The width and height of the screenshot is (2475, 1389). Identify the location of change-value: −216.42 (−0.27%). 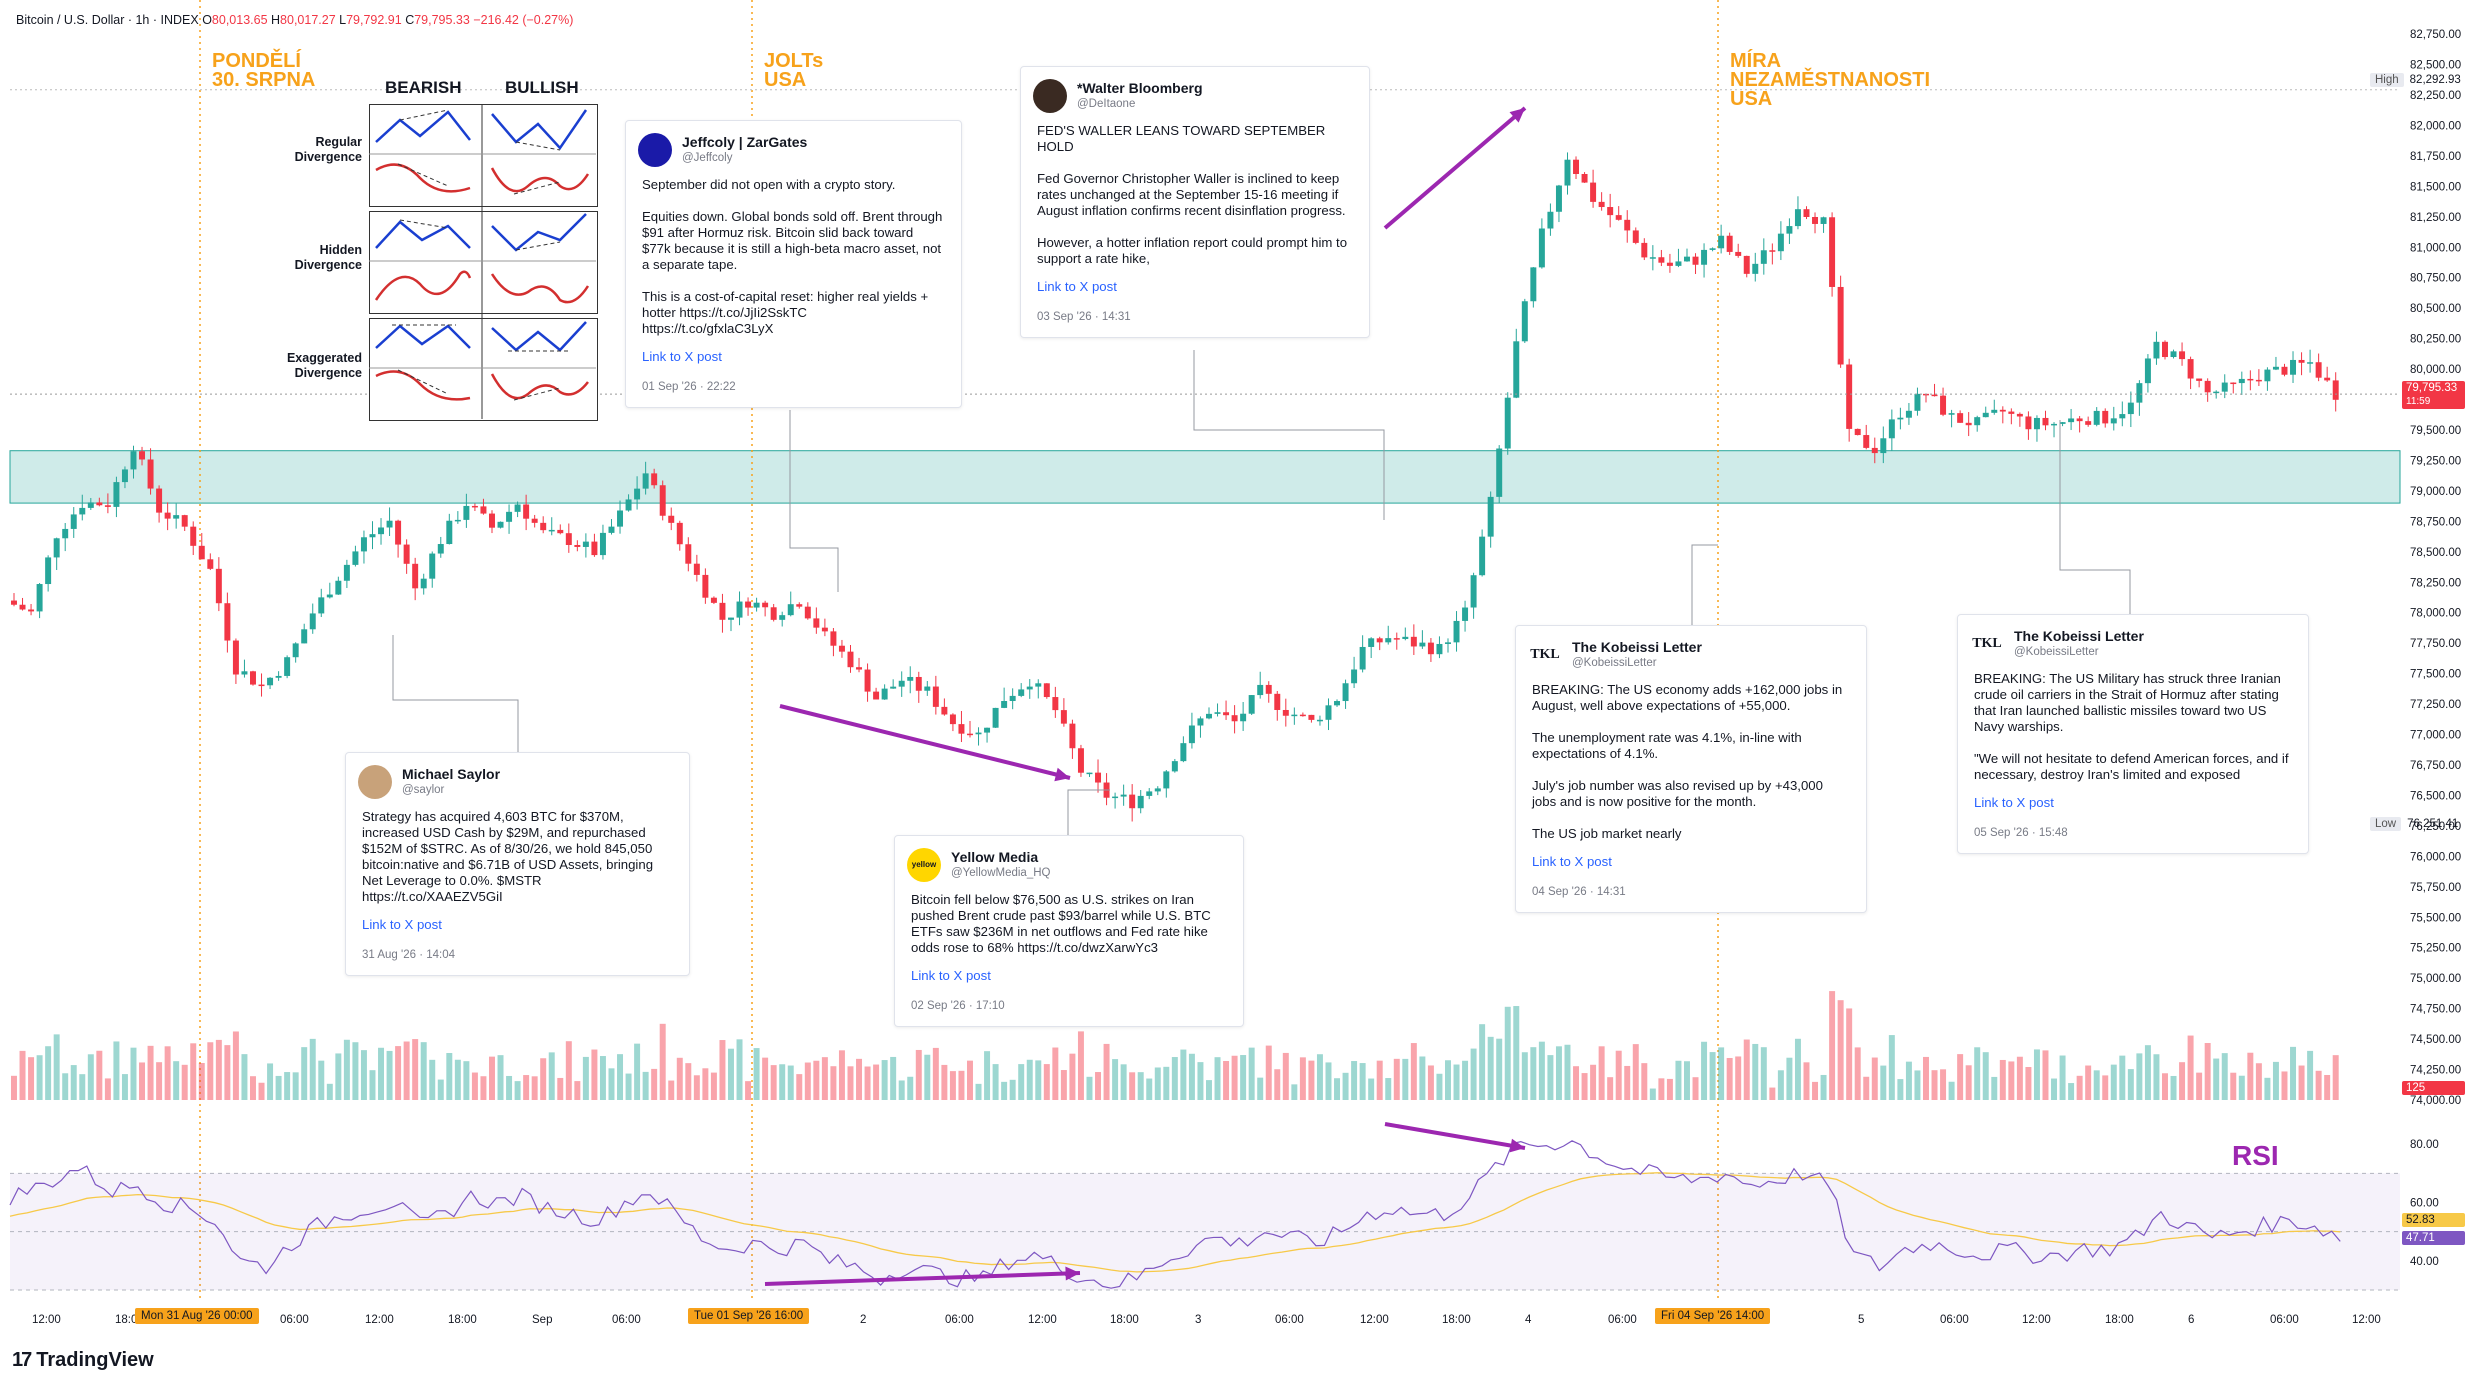
(523, 20).